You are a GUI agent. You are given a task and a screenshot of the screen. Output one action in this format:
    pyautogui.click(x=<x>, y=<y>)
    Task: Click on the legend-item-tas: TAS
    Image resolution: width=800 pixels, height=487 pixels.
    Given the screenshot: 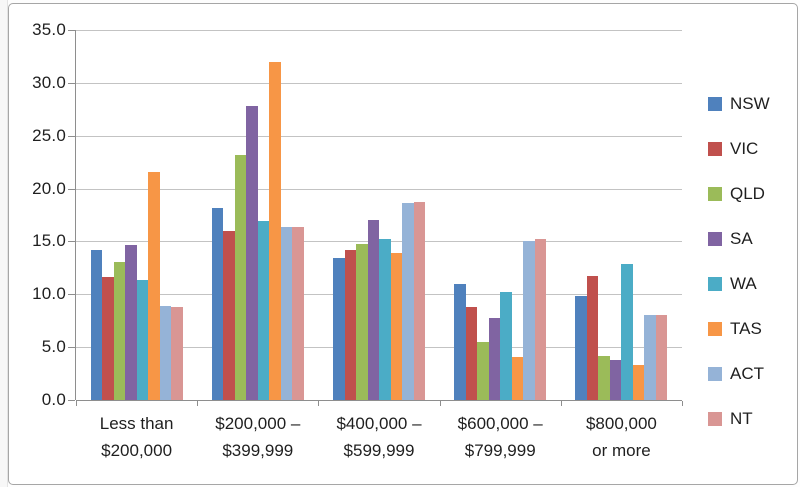 What is the action you would take?
    pyautogui.click(x=739, y=329)
    